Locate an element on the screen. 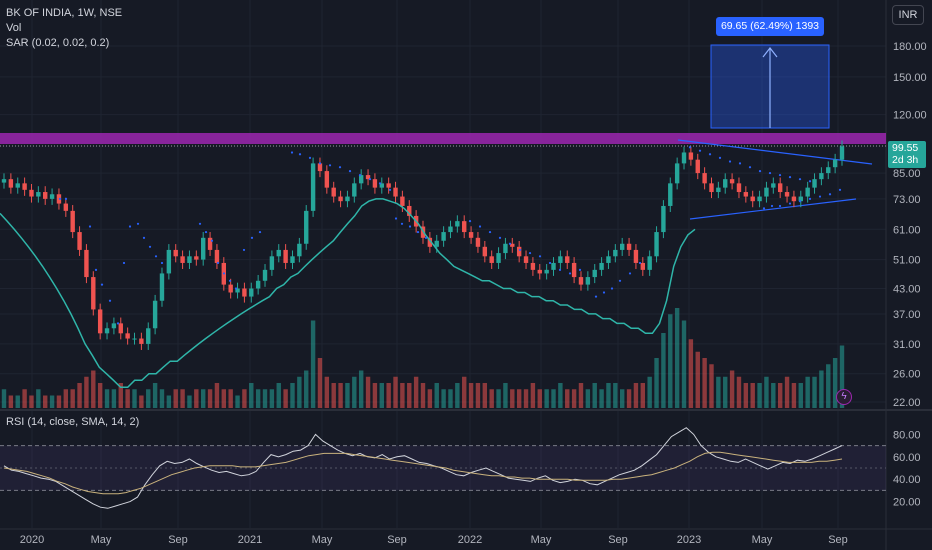 Image resolution: width=932 pixels, height=550 pixels. price-axis-label: 61.00 is located at coordinates (907, 230).